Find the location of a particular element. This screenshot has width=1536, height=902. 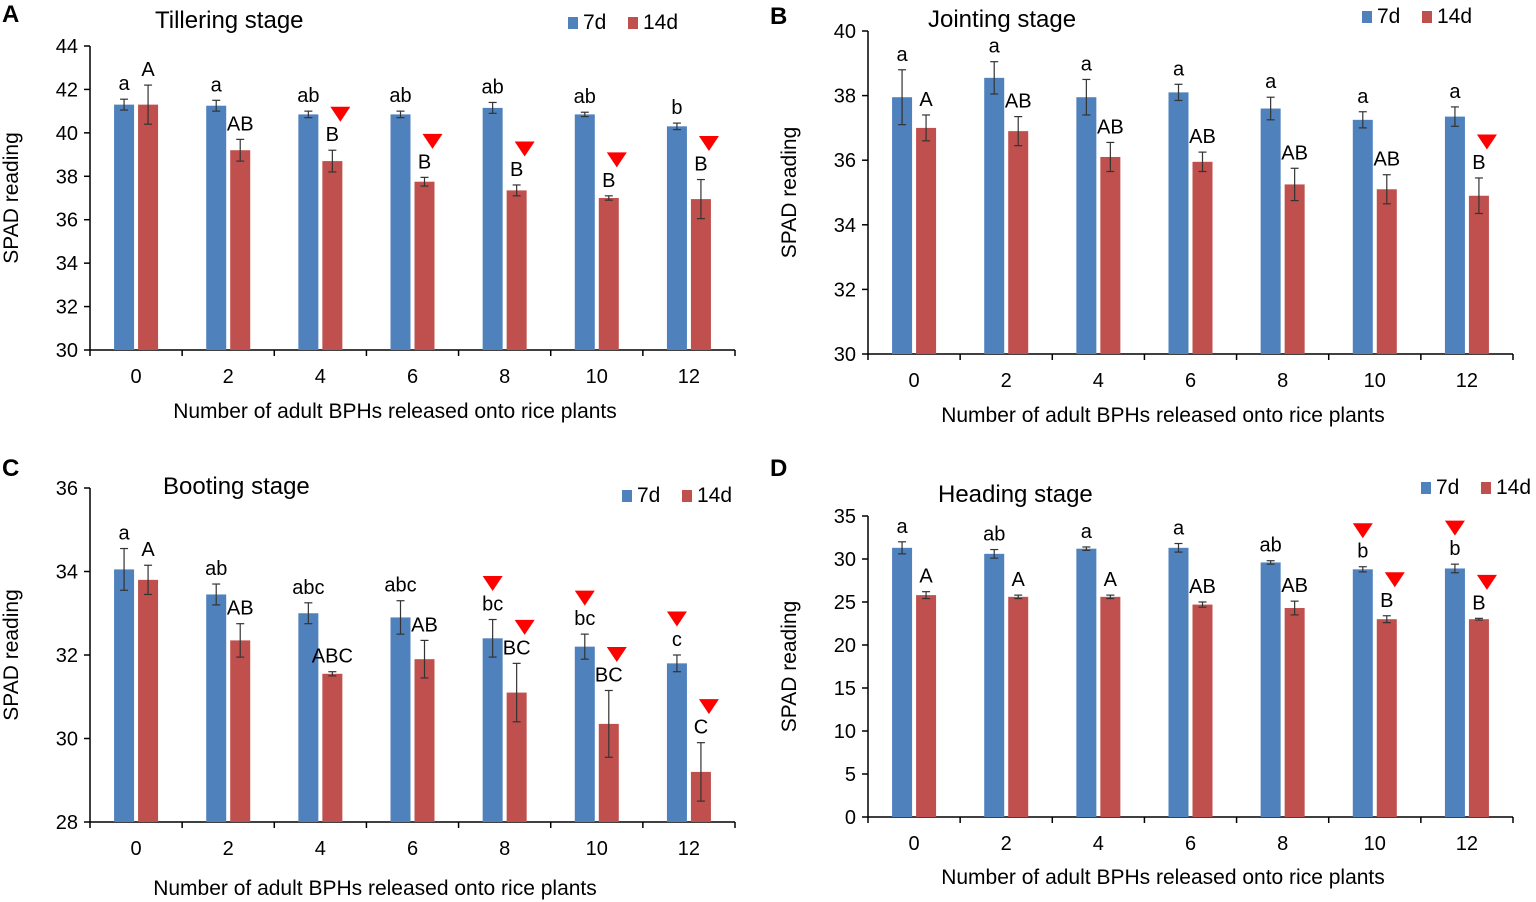

y-tick-label: 35 is located at coordinates (845, 517).